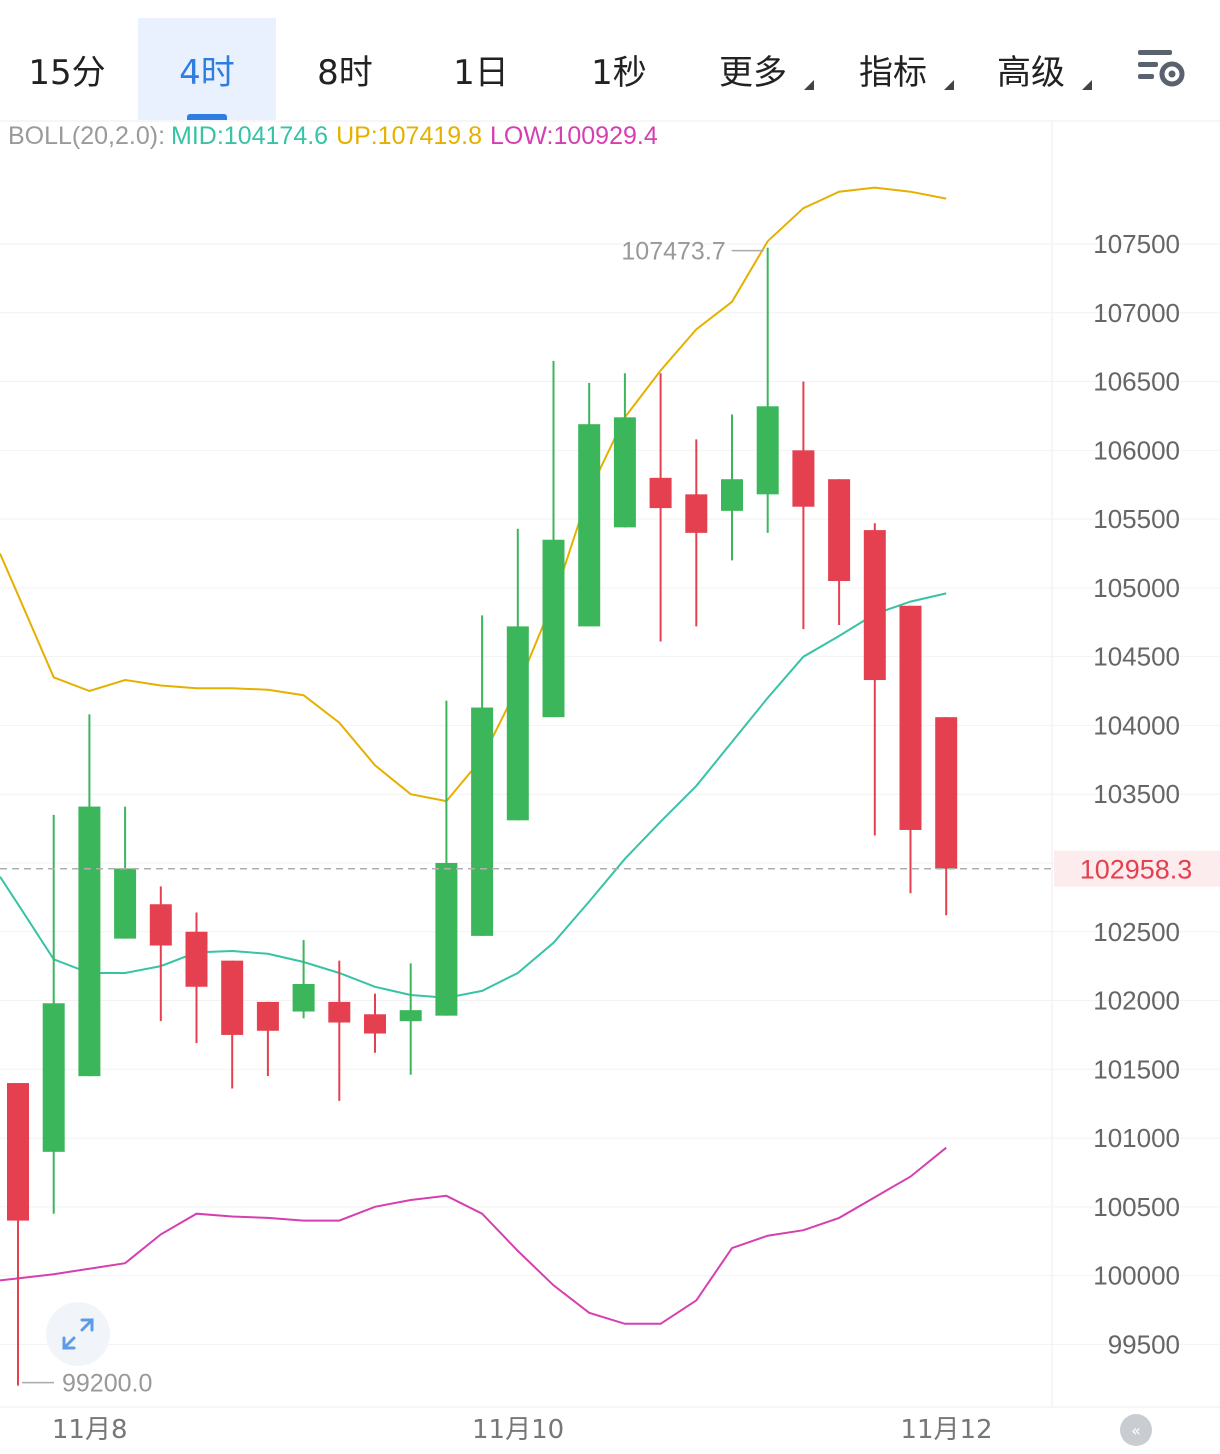 This screenshot has height=1454, width=1220. What do you see at coordinates (574, 136) in the screenshot?
I see `boll-low-value: LOW:100929.4` at bounding box center [574, 136].